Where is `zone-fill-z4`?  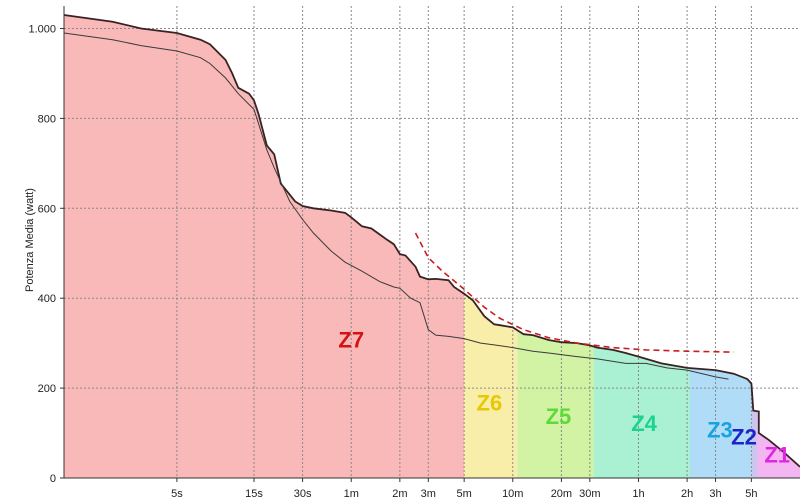
zone-fill-z4 is located at coordinates (641, 412).